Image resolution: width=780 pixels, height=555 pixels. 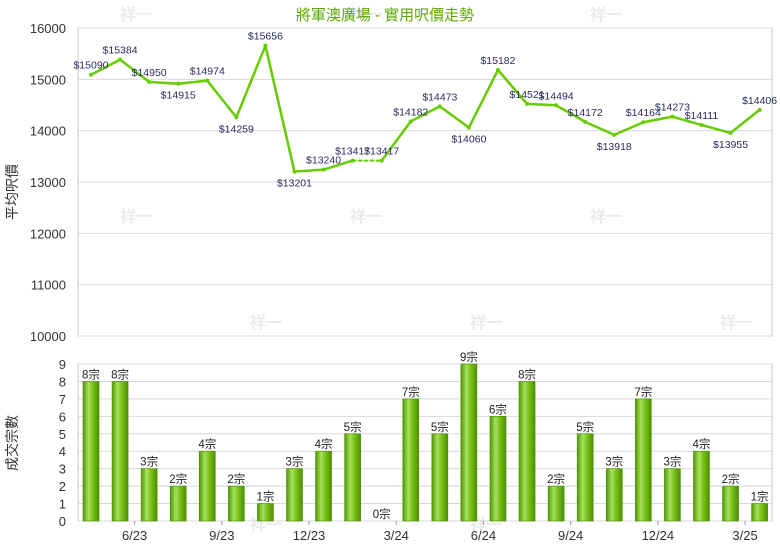 I want to click on data-label: $13417, so click(x=352, y=152).